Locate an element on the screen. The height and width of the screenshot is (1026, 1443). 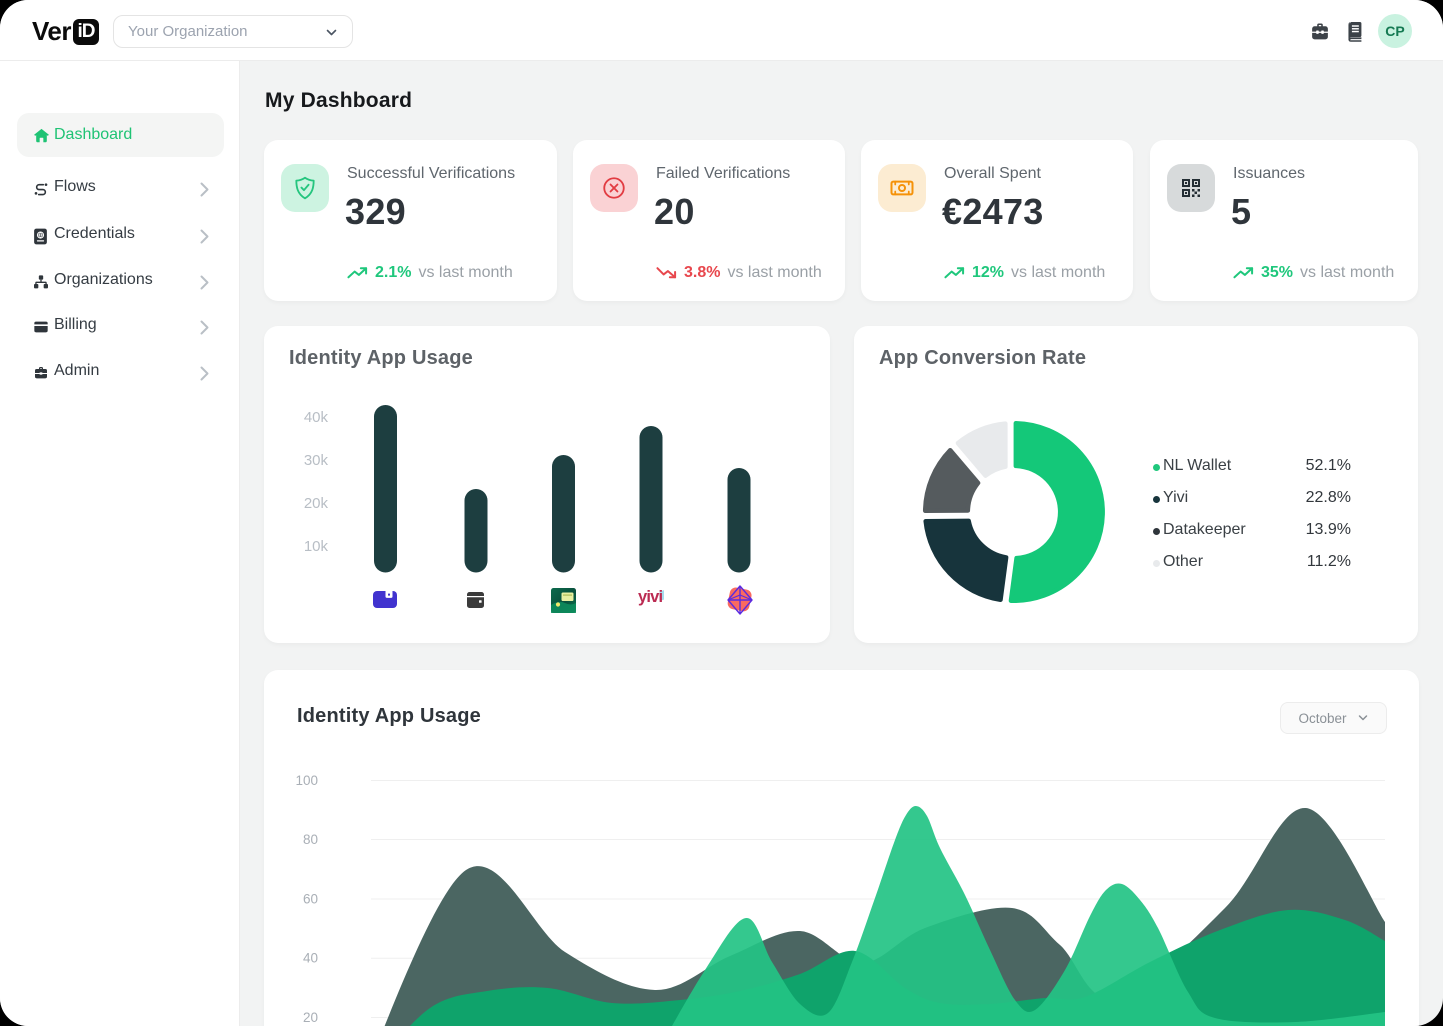
svg-text: 40 is located at coordinates (310, 958).